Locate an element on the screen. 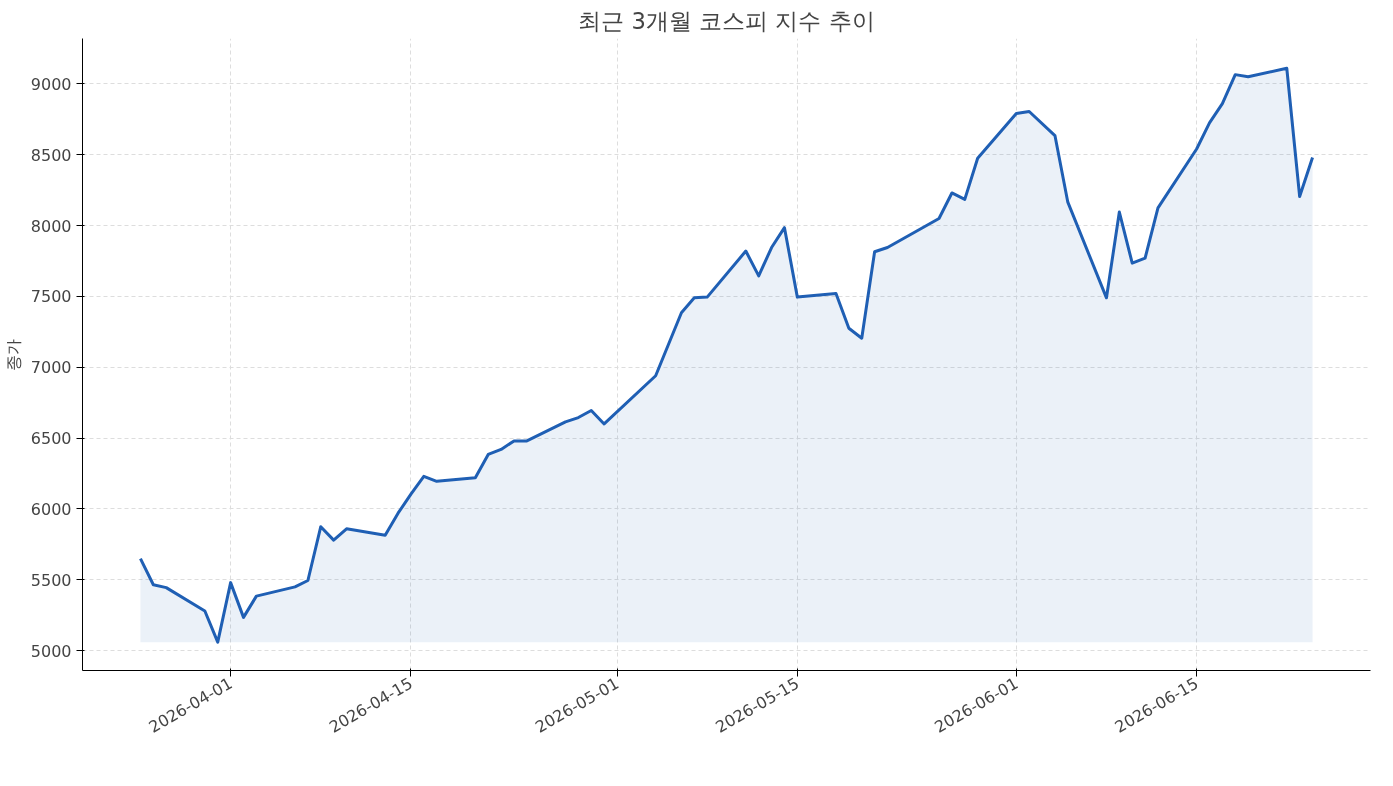  y-tick-label: 6000 is located at coordinates (51, 509).